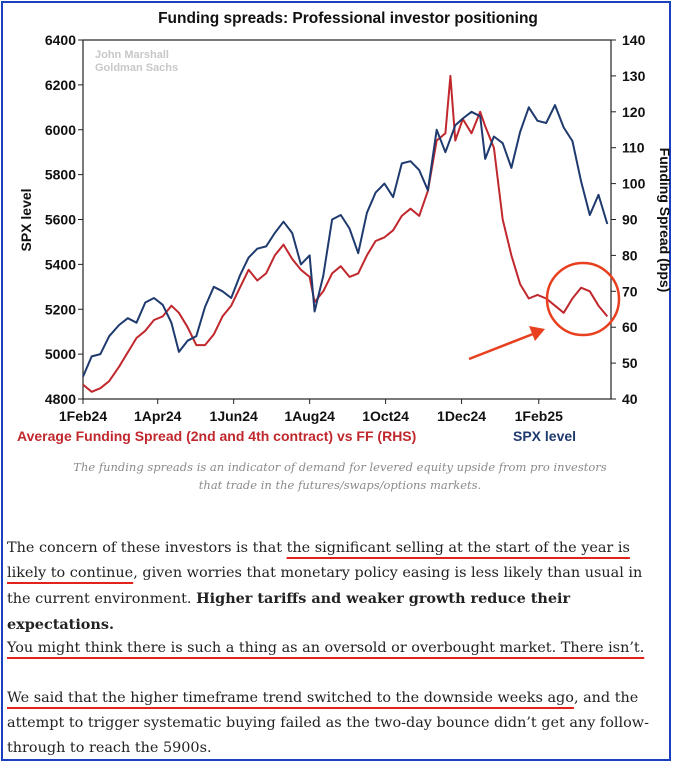 The height and width of the screenshot is (766, 676). I want to click on right-tick-label: 90, so click(630, 220).